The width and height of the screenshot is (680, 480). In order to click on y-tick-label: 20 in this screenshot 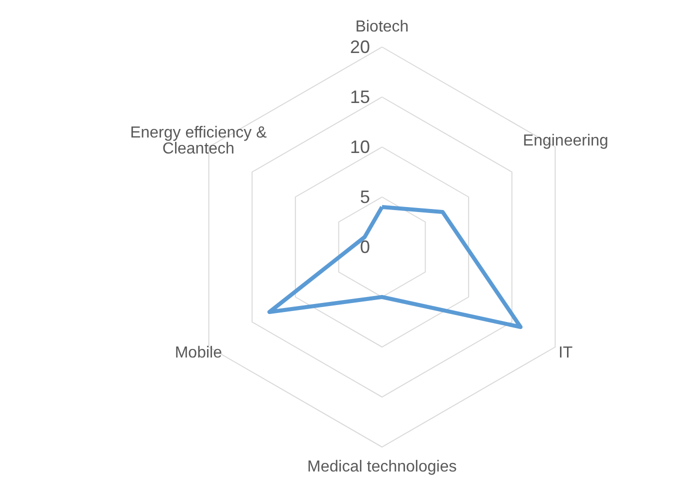, I will do `click(360, 47)`.